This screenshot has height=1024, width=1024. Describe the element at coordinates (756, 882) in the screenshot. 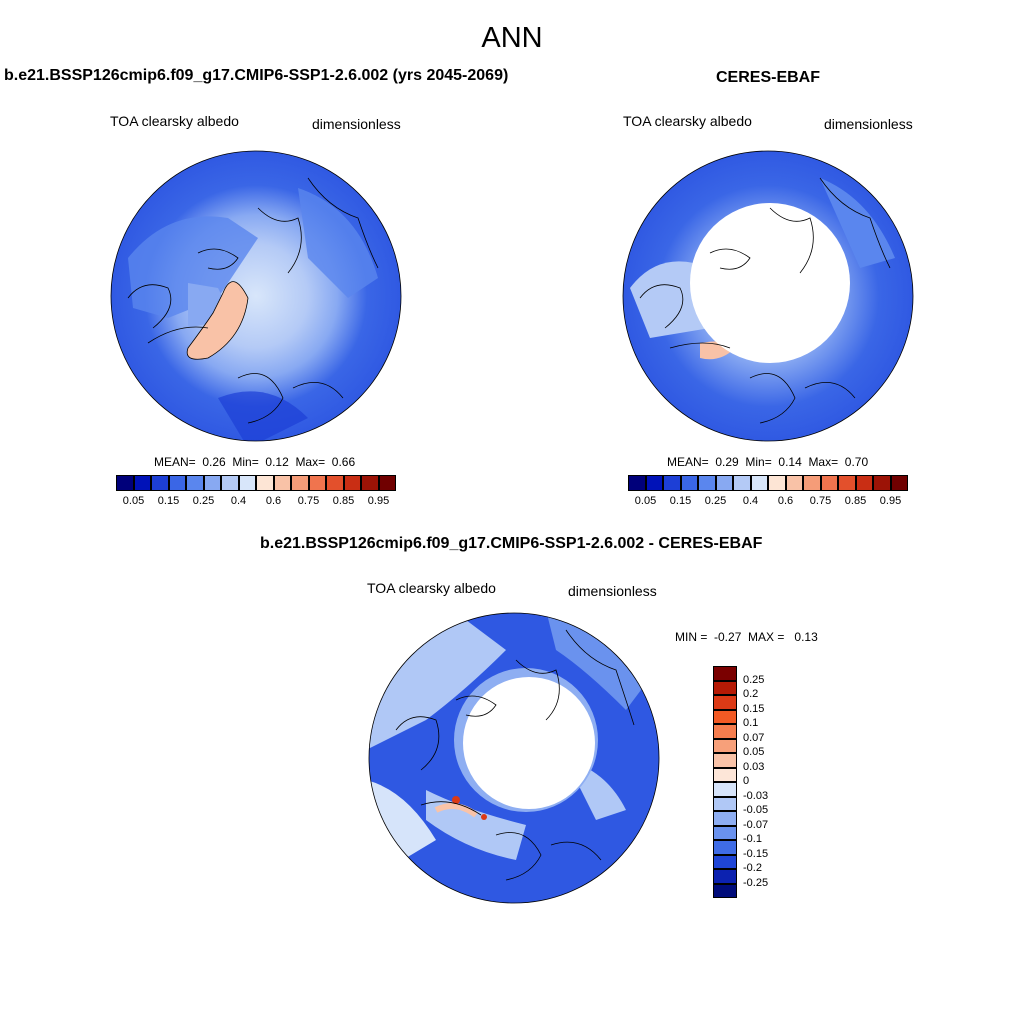

I see `colorbar-tick-label: -0.25` at that location.